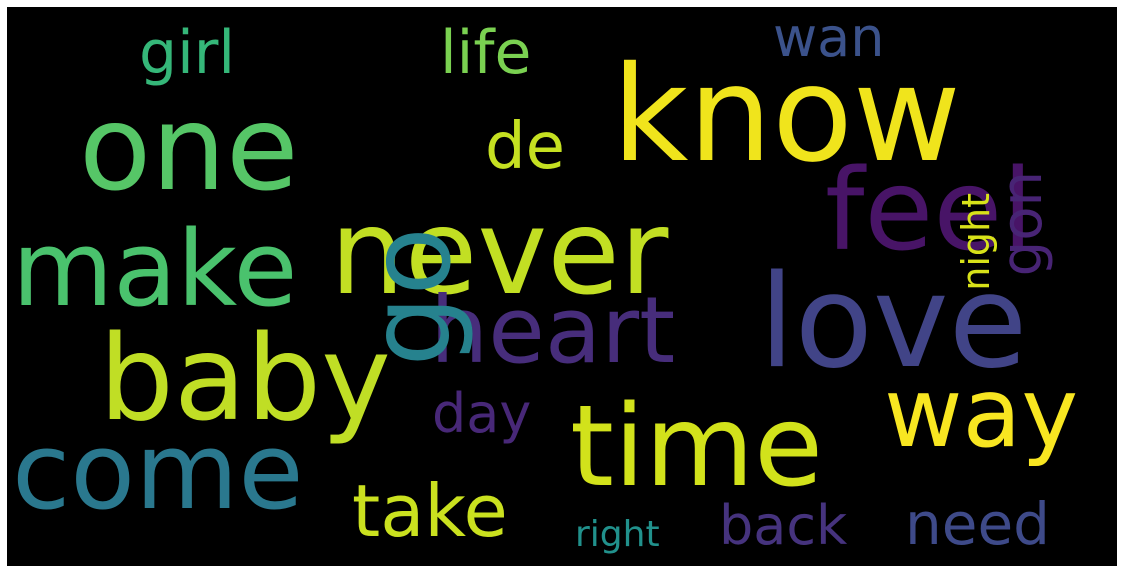 The height and width of the screenshot is (572, 1130). I want to click on word-way: way, so click(981, 413).